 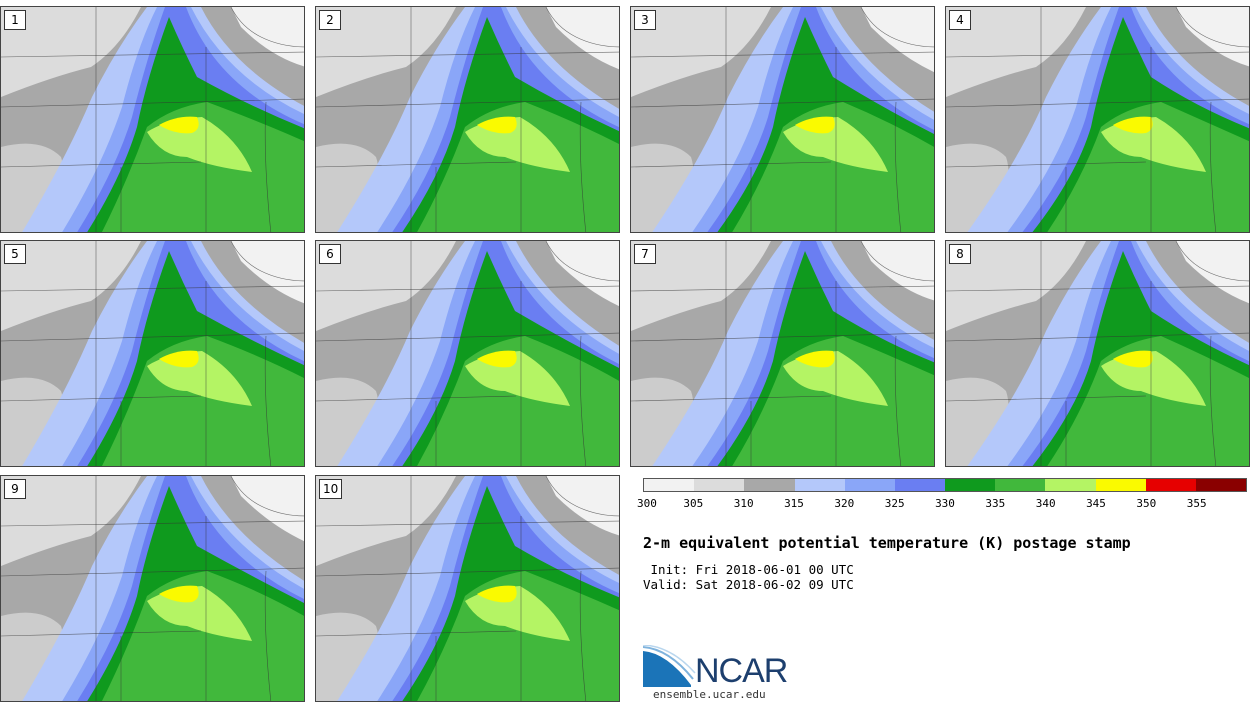 What do you see at coordinates (844, 503) in the screenshot?
I see `colorbar-tick-label: 320` at bounding box center [844, 503].